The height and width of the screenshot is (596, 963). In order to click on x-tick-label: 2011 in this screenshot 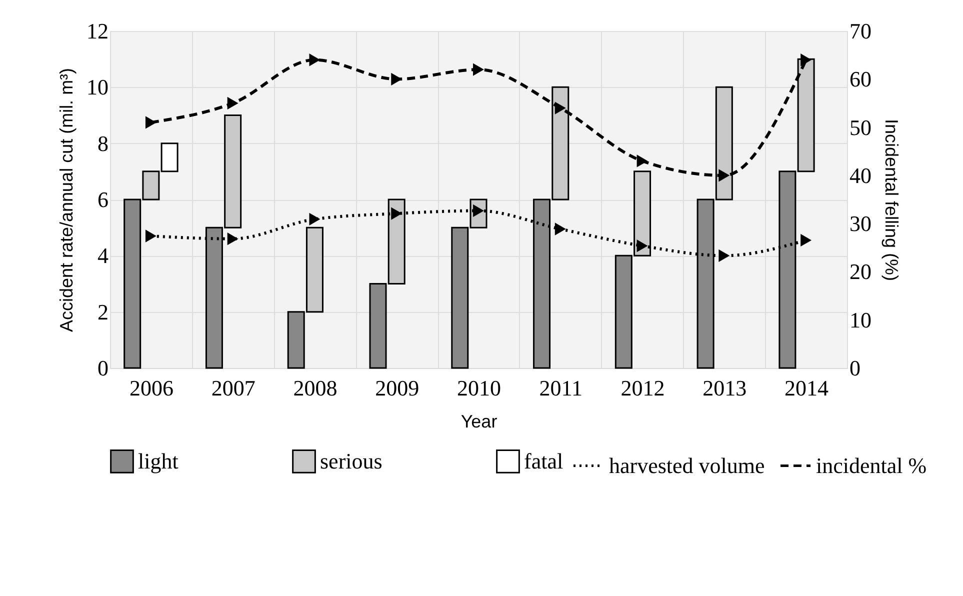, I will do `click(560, 388)`.